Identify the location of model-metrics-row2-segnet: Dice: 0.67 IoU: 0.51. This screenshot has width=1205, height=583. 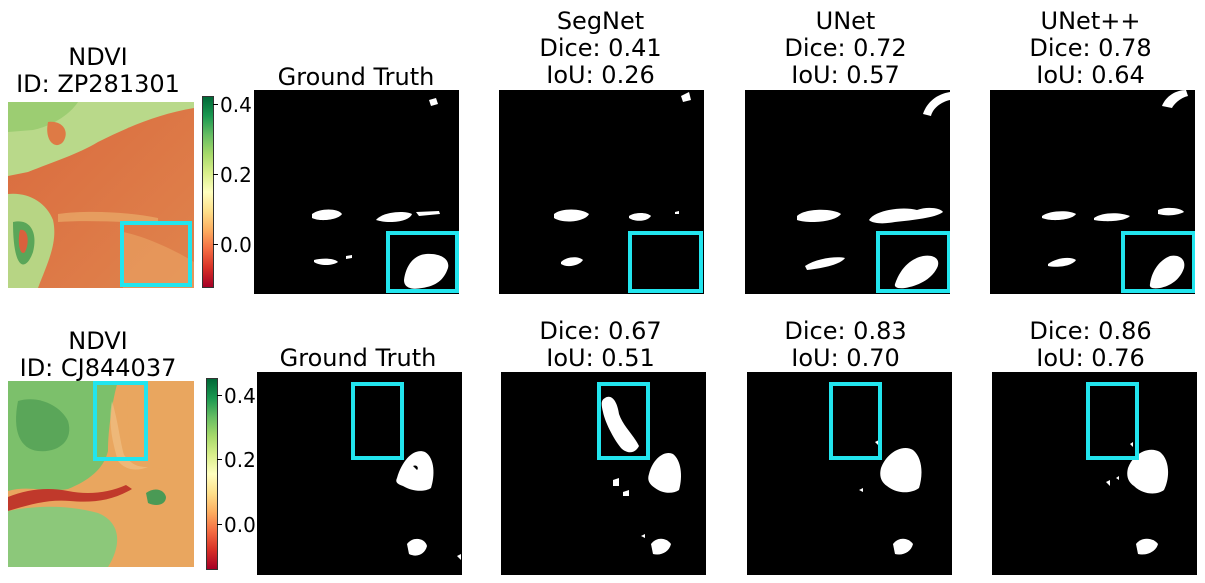
(600, 345).